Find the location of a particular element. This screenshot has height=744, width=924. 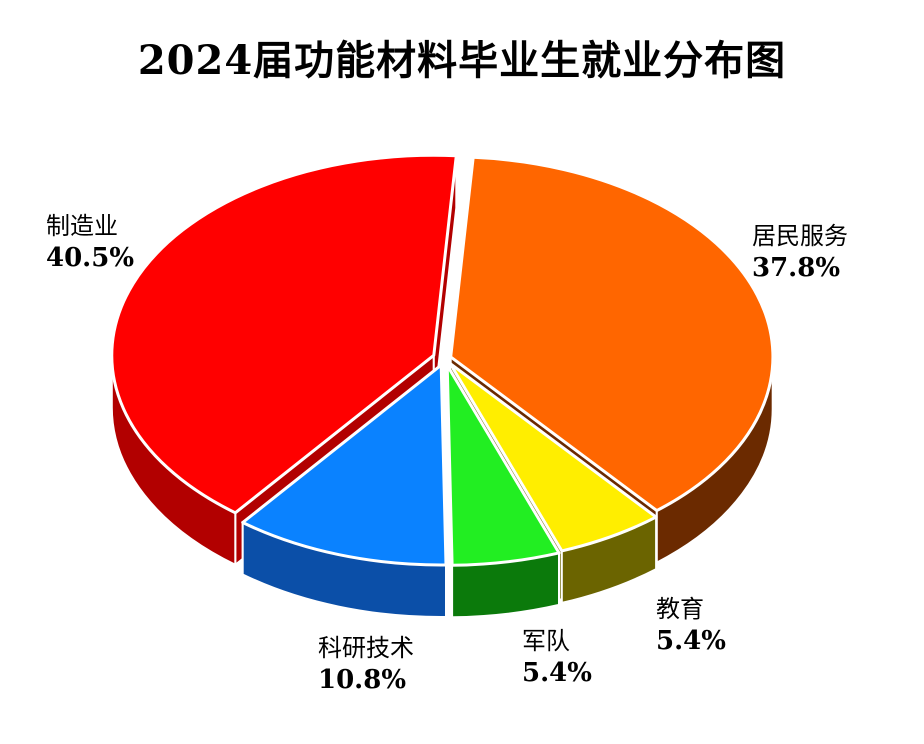

label-education-value: 5.4% is located at coordinates (691, 641).